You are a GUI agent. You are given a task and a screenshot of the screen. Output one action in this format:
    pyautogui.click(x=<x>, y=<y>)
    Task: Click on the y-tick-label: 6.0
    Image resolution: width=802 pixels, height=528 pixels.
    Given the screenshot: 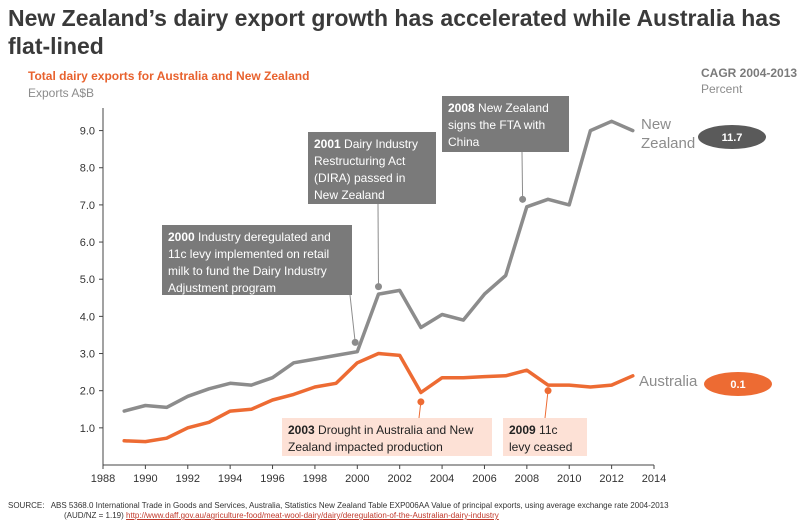 What is the action you would take?
    pyautogui.click(x=87, y=243)
    